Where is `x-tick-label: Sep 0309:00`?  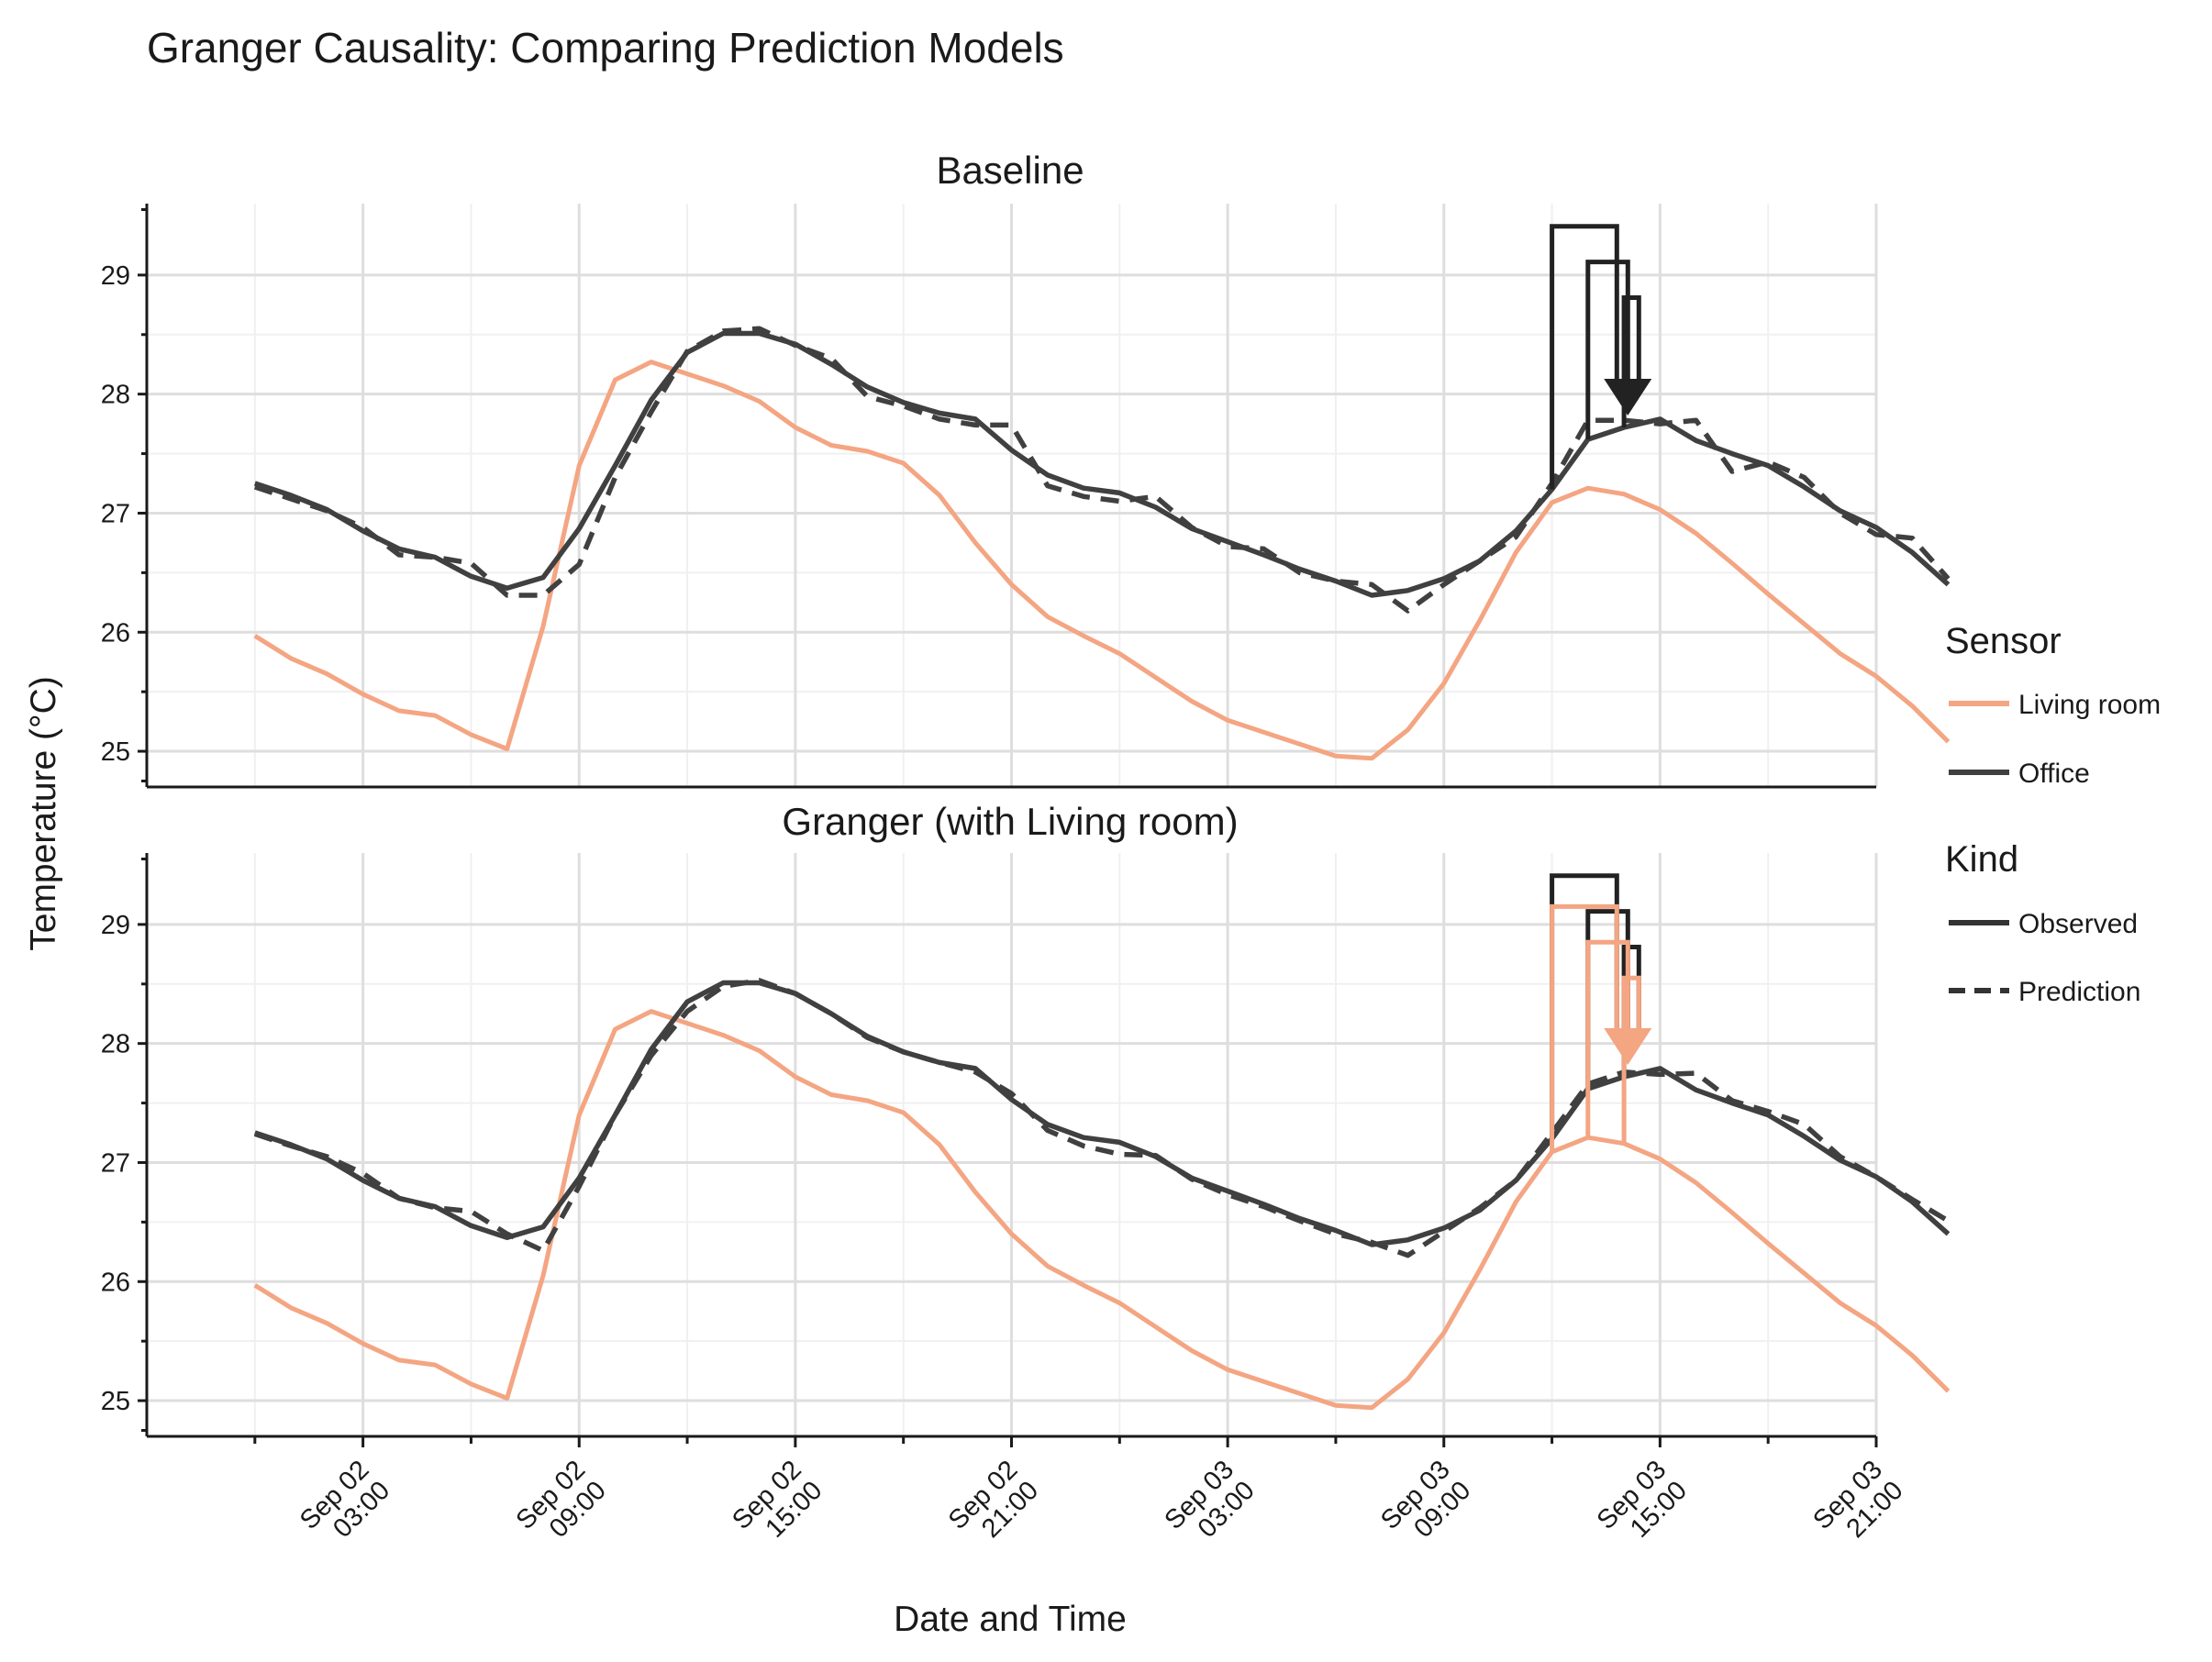 x-tick-label: Sep 0309:00 is located at coordinates (1425, 1505).